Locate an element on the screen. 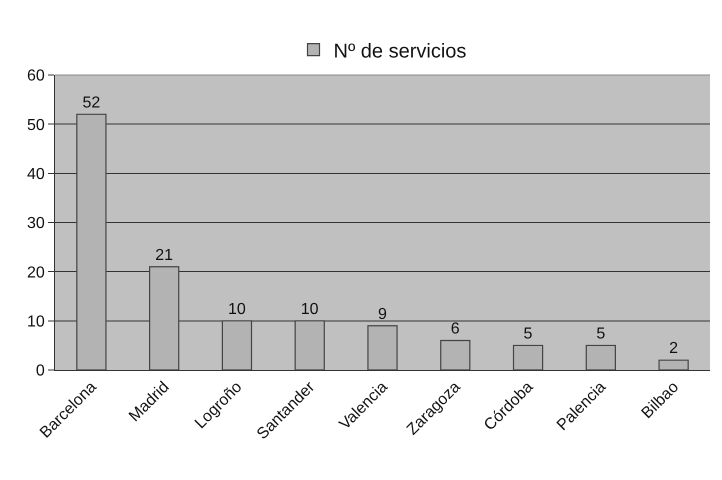 The image size is (722, 480). y-tick-label: 40 is located at coordinates (36, 174).